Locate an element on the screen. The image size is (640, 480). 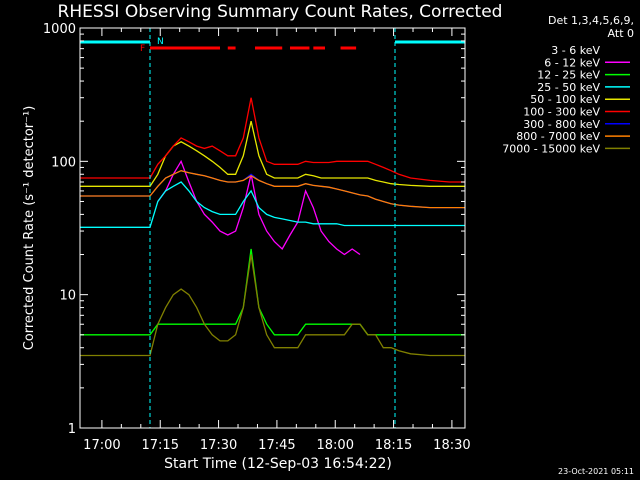
series-line-3-6-kev is located at coordinates (259, 184).